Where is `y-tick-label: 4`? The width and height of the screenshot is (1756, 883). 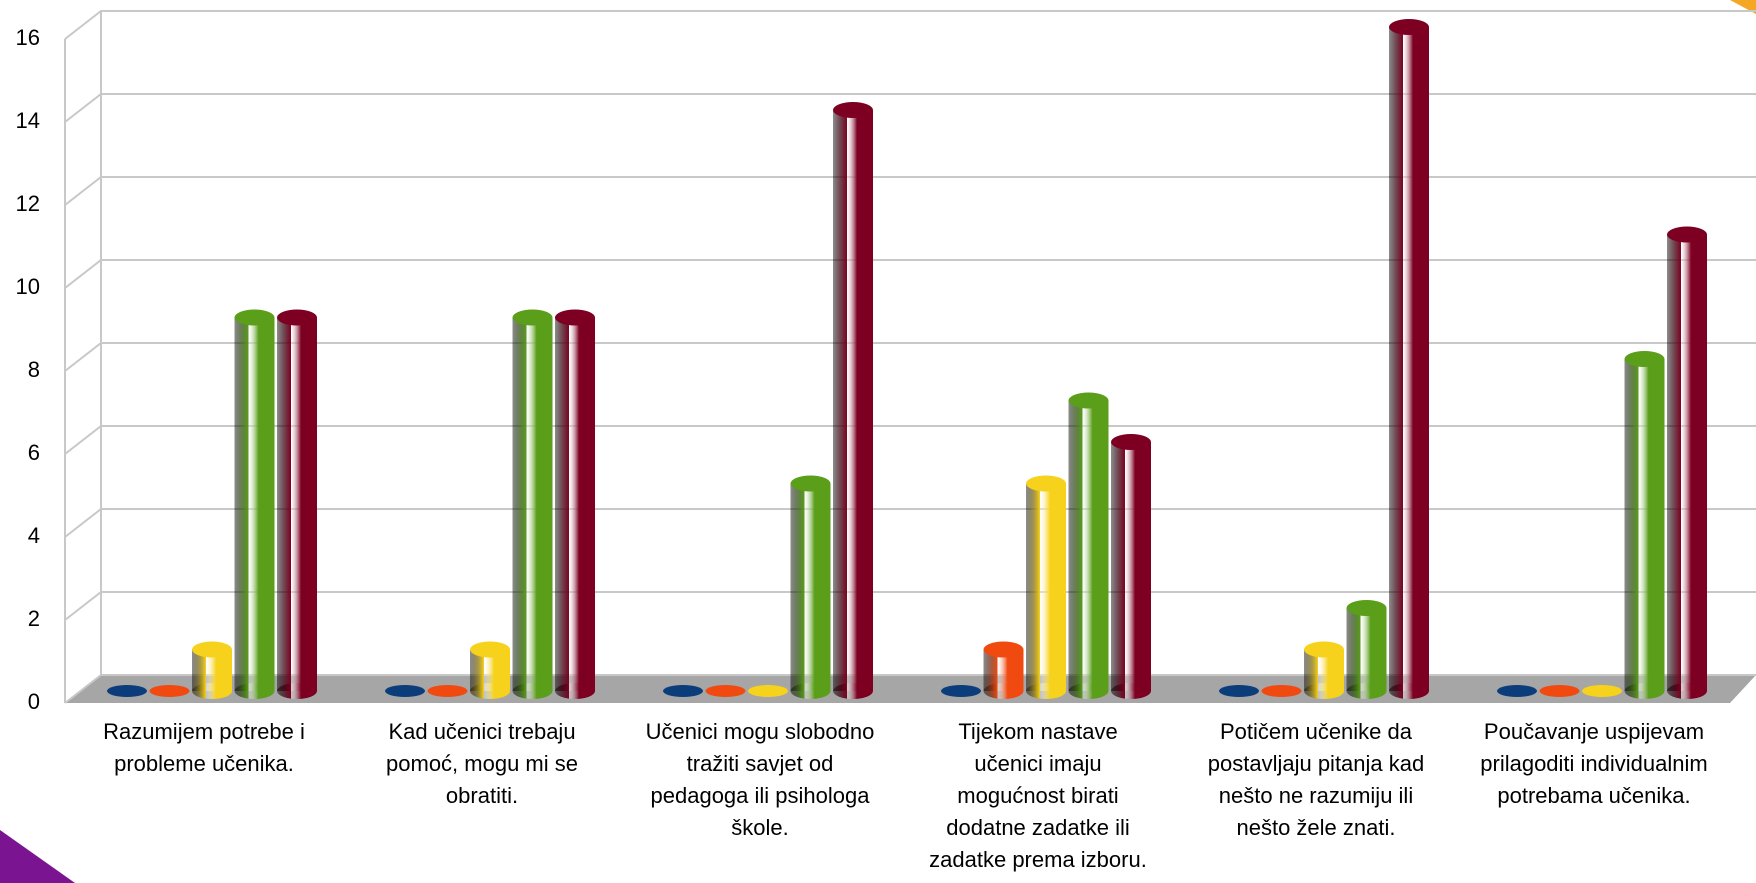
y-tick-label: 4 is located at coordinates (34, 535).